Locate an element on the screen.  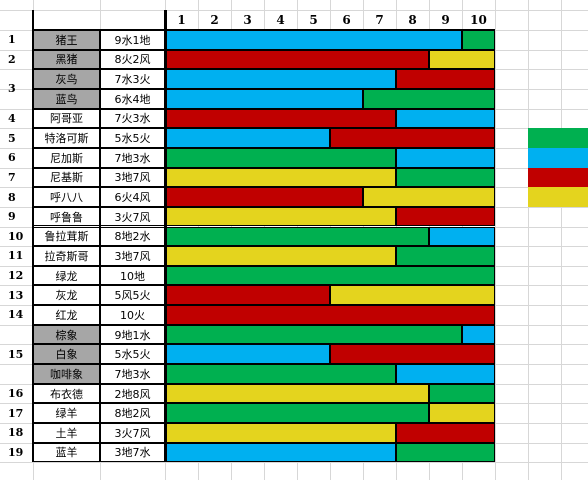
column-header-9: 9 is located at coordinates (445, 20).